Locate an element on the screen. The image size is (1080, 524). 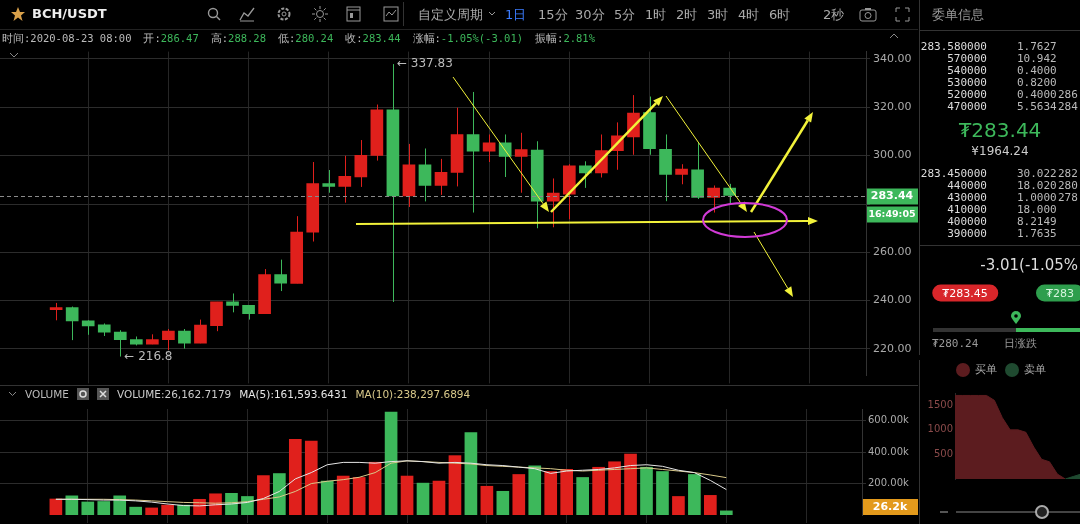
text: ₮283 is located at coordinates (1058, 293).